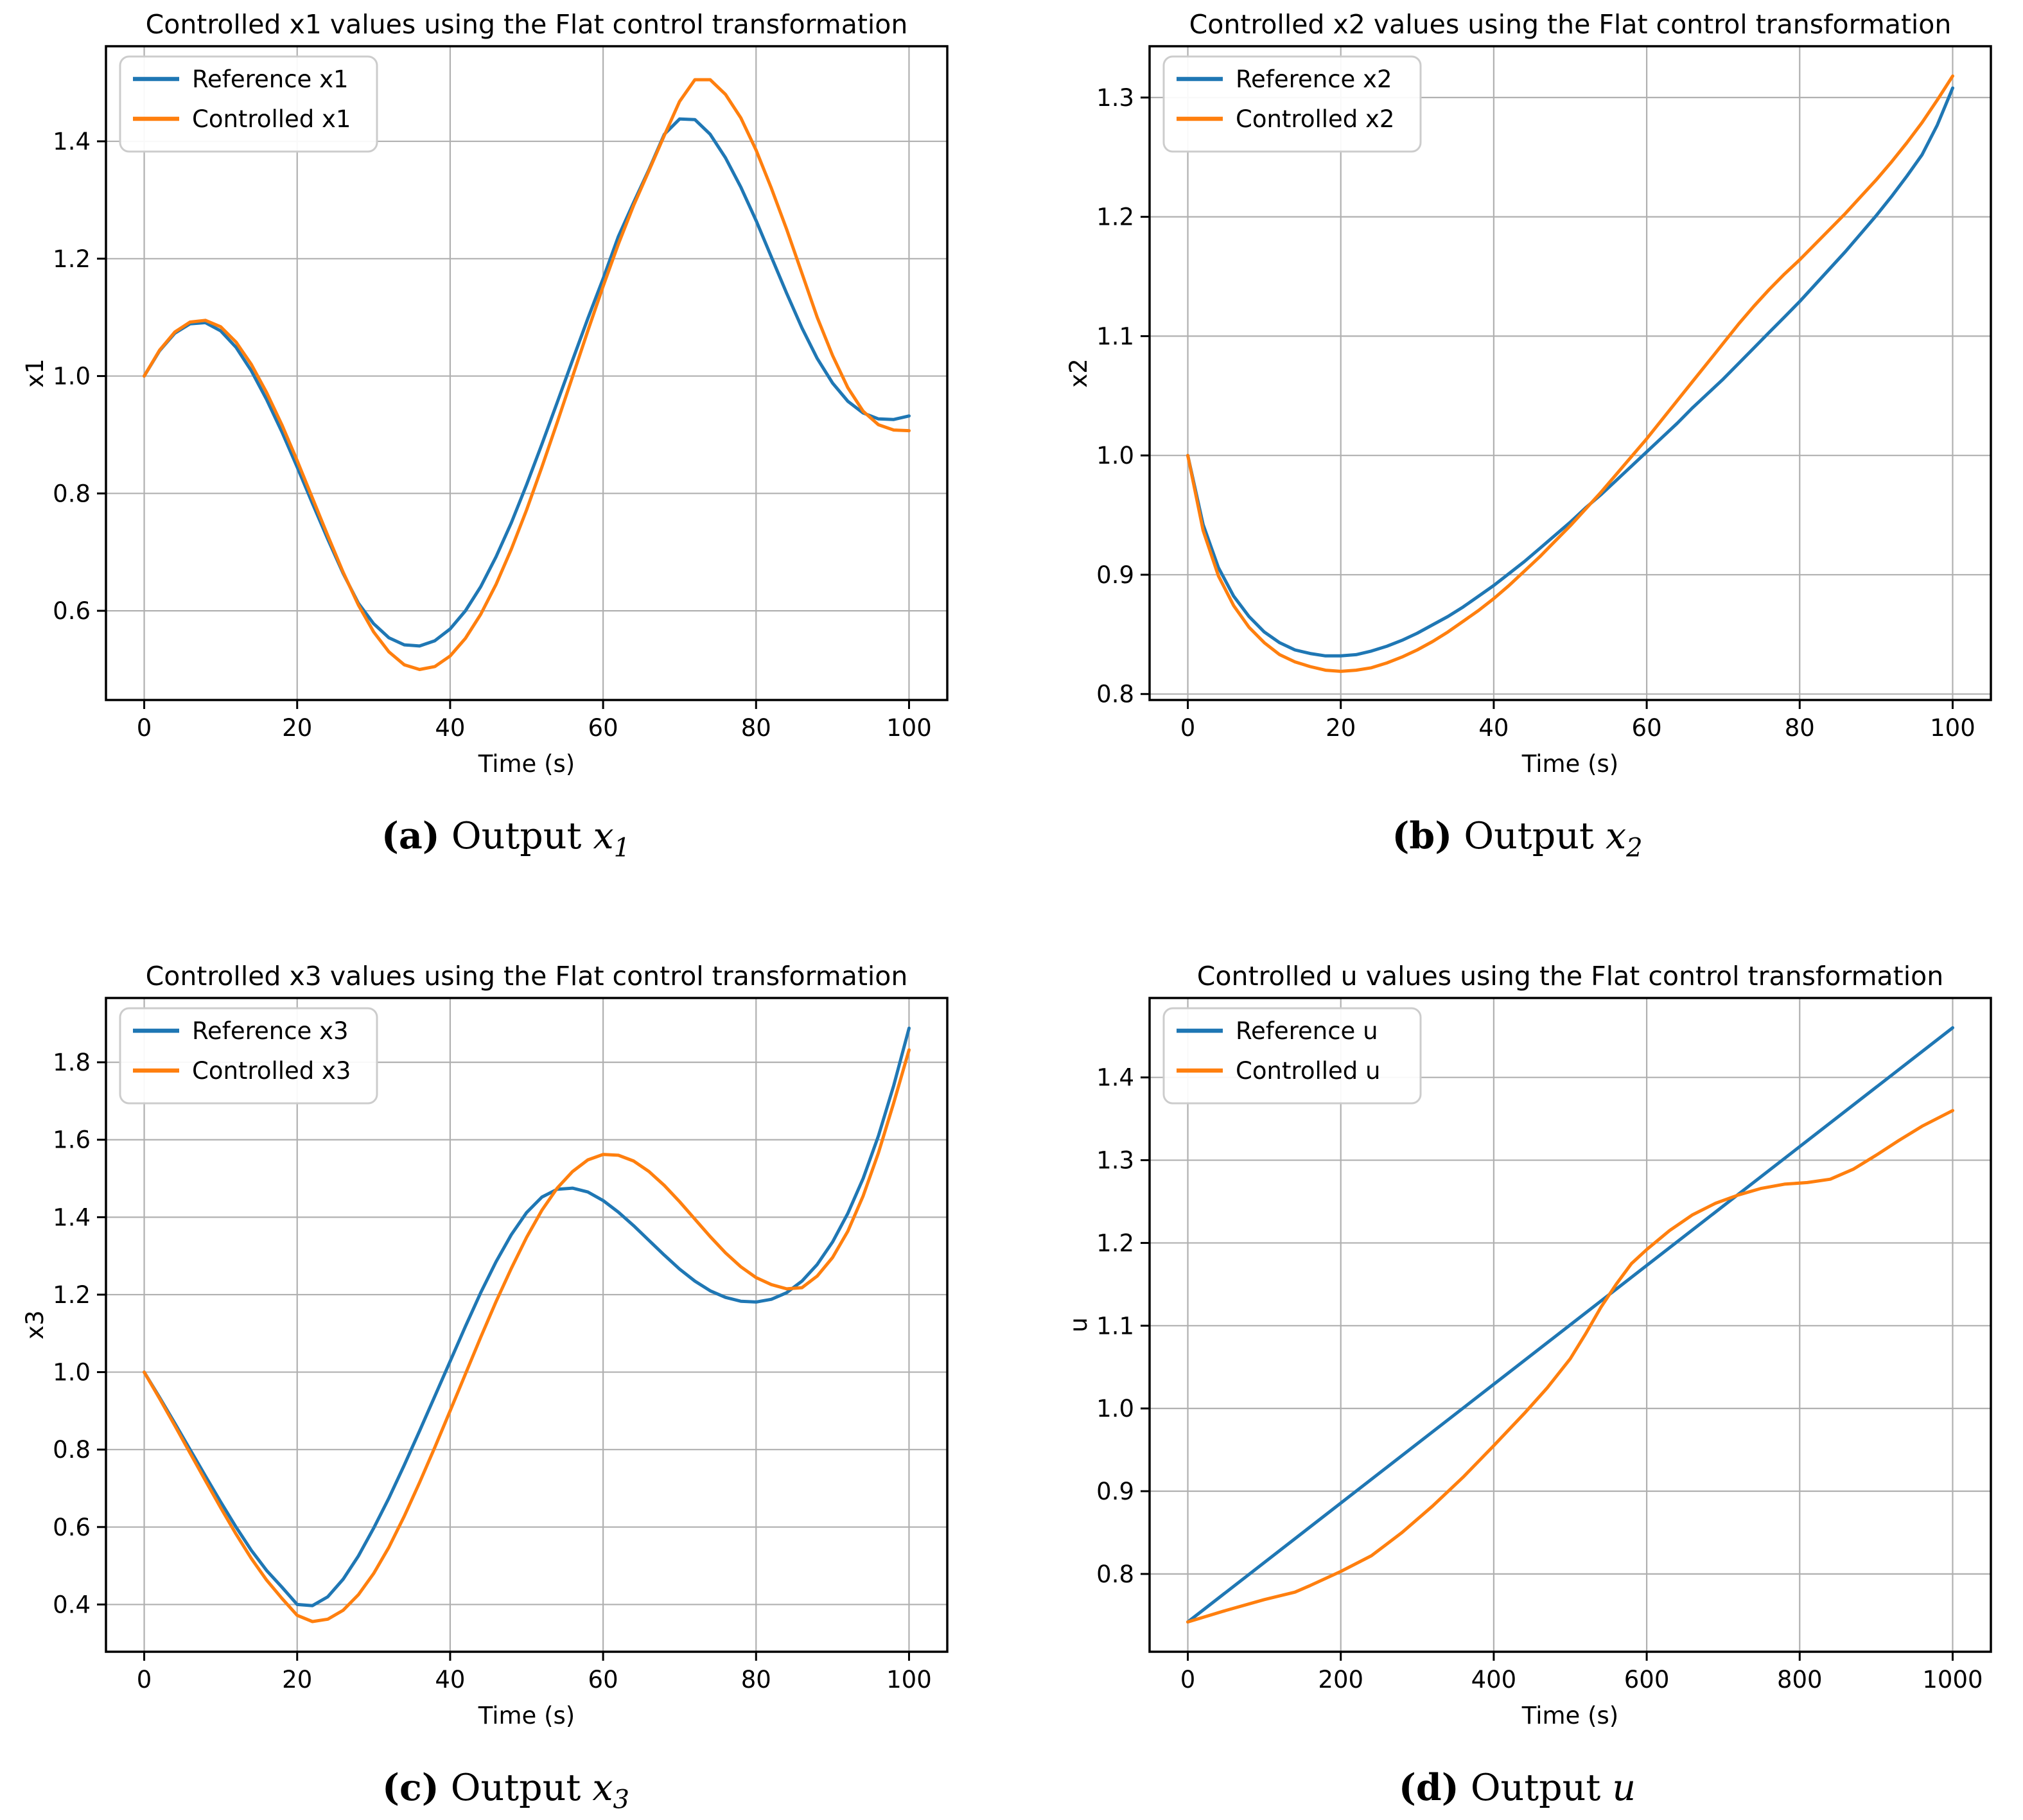 The width and height of the screenshot is (2023, 1820). I want to click on y-tick-label: 0.9, so click(1115, 1491).